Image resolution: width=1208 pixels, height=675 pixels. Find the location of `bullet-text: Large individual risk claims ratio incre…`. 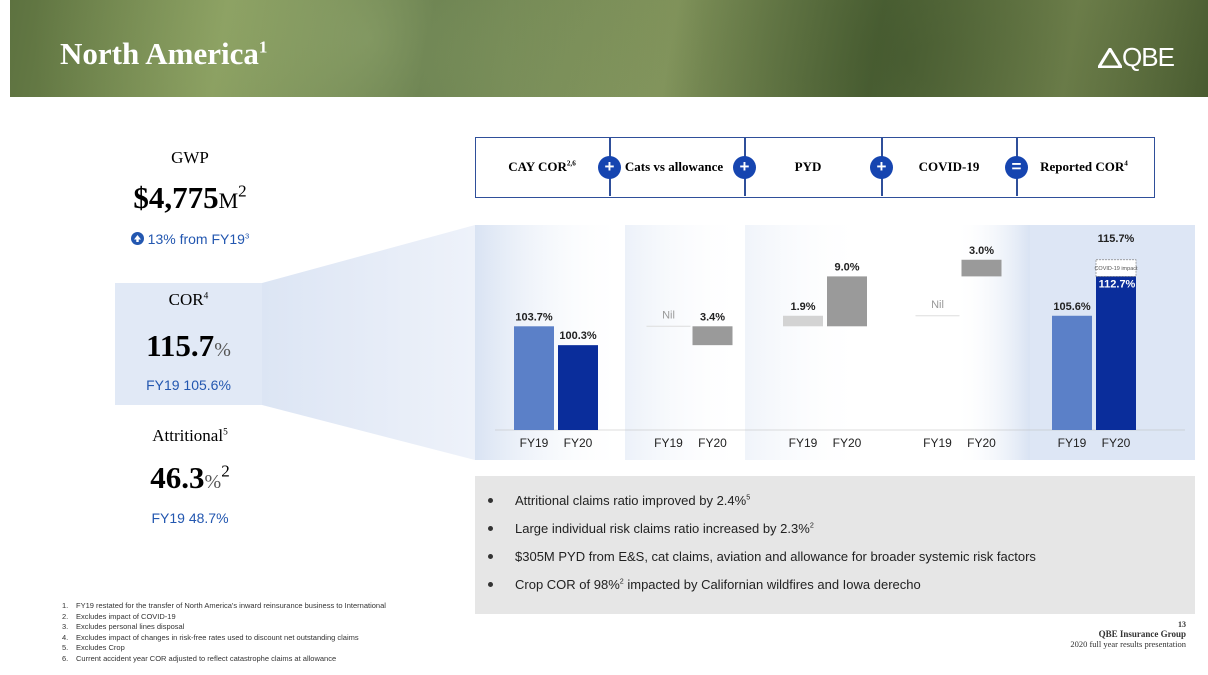

bullet-text: Large individual risk claims ratio incre… is located at coordinates (662, 528).